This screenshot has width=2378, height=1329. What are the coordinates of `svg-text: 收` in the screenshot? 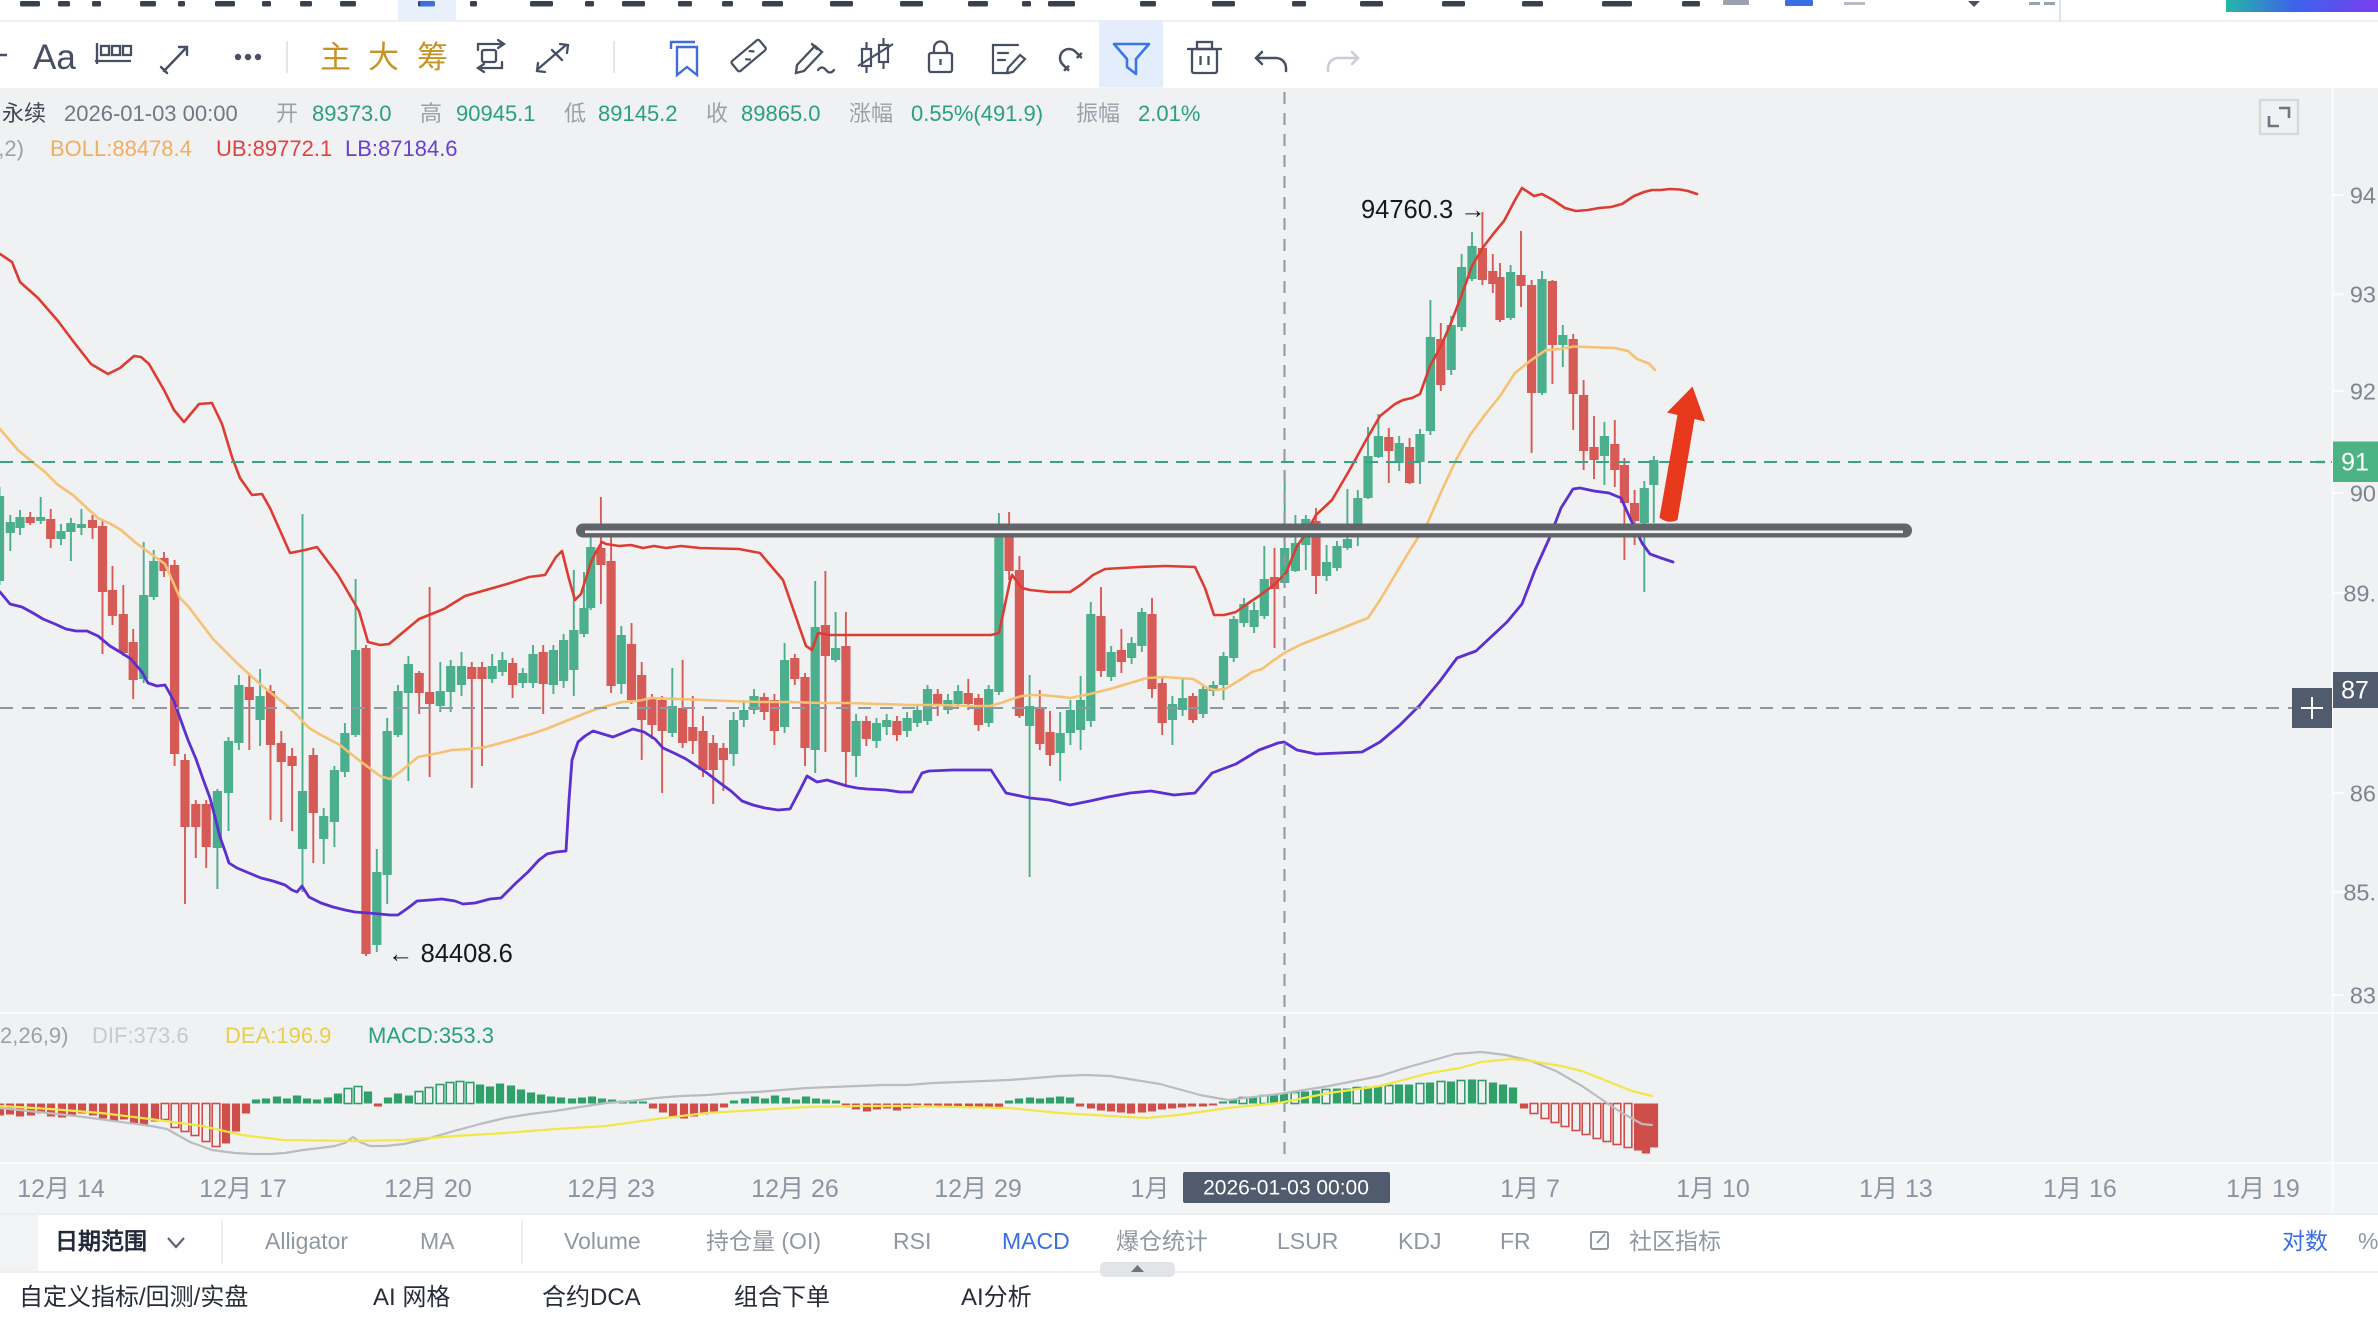 It's located at (717, 113).